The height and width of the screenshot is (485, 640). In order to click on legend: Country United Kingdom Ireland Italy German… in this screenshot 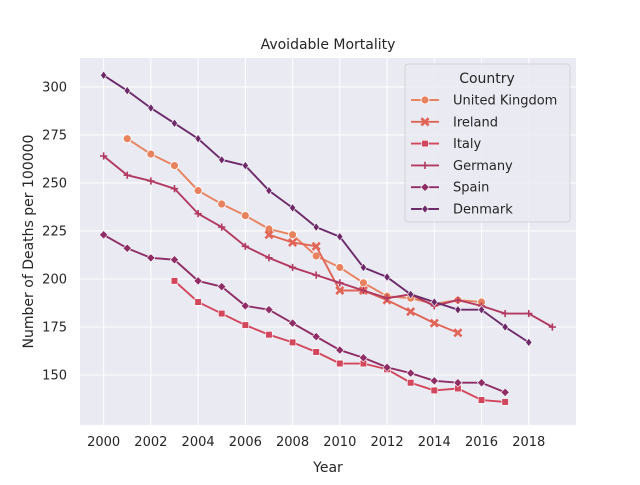, I will do `click(487, 143)`.